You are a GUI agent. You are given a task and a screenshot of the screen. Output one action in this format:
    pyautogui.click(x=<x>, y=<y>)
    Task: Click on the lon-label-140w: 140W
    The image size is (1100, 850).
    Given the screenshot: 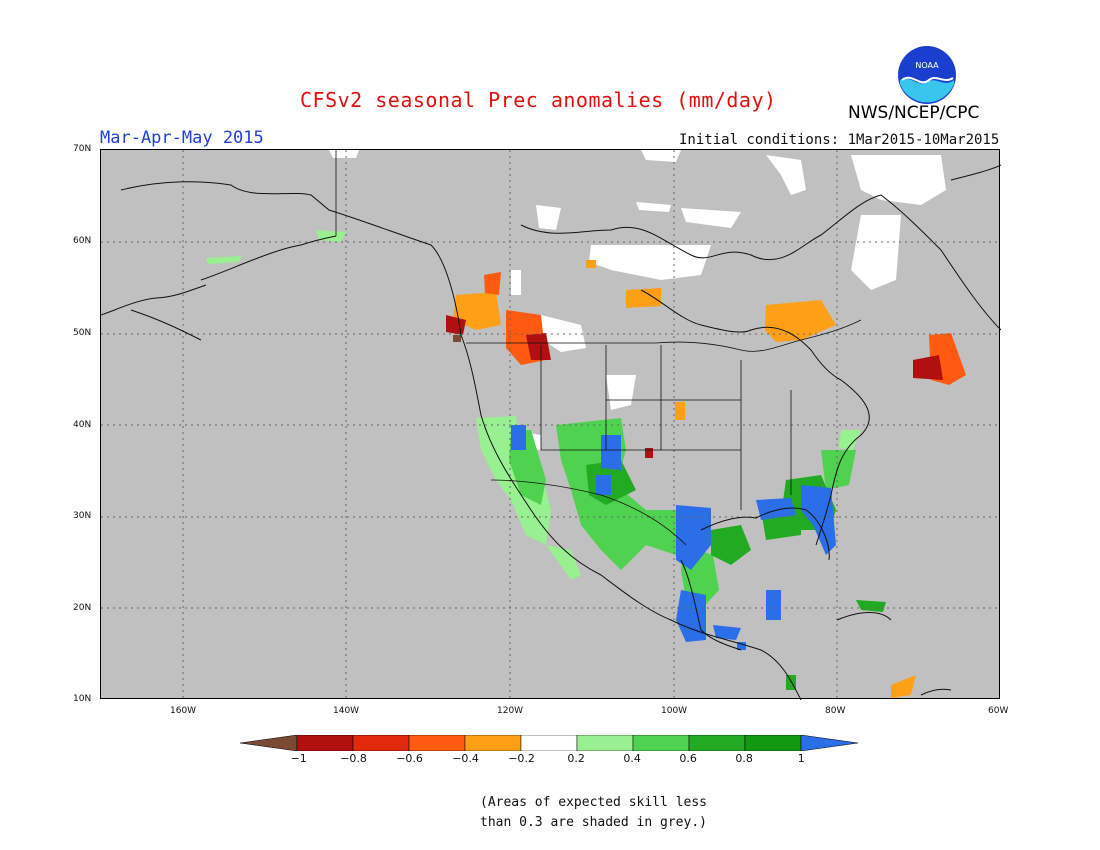 What is the action you would take?
    pyautogui.click(x=346, y=711)
    